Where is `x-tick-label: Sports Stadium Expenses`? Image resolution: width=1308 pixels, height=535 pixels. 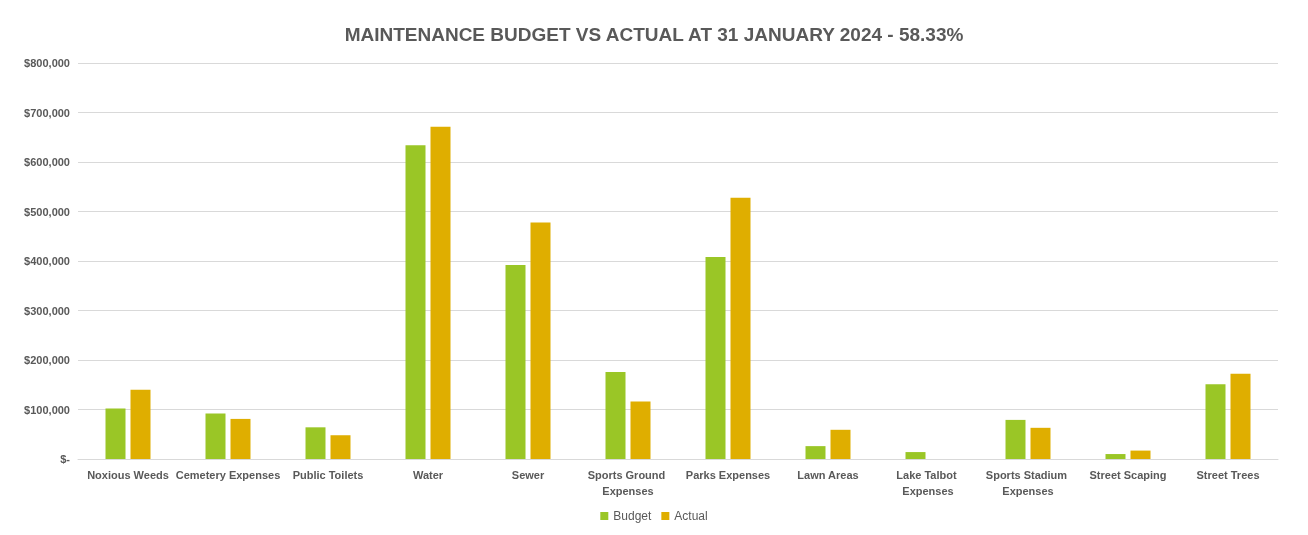 x-tick-label: Sports Stadium Expenses is located at coordinates (1028, 483).